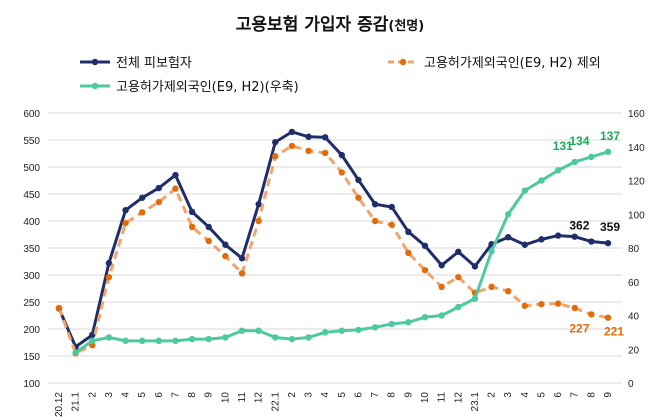  What do you see at coordinates (634, 283) in the screenshot?
I see `y-right-tick: 60` at bounding box center [634, 283].